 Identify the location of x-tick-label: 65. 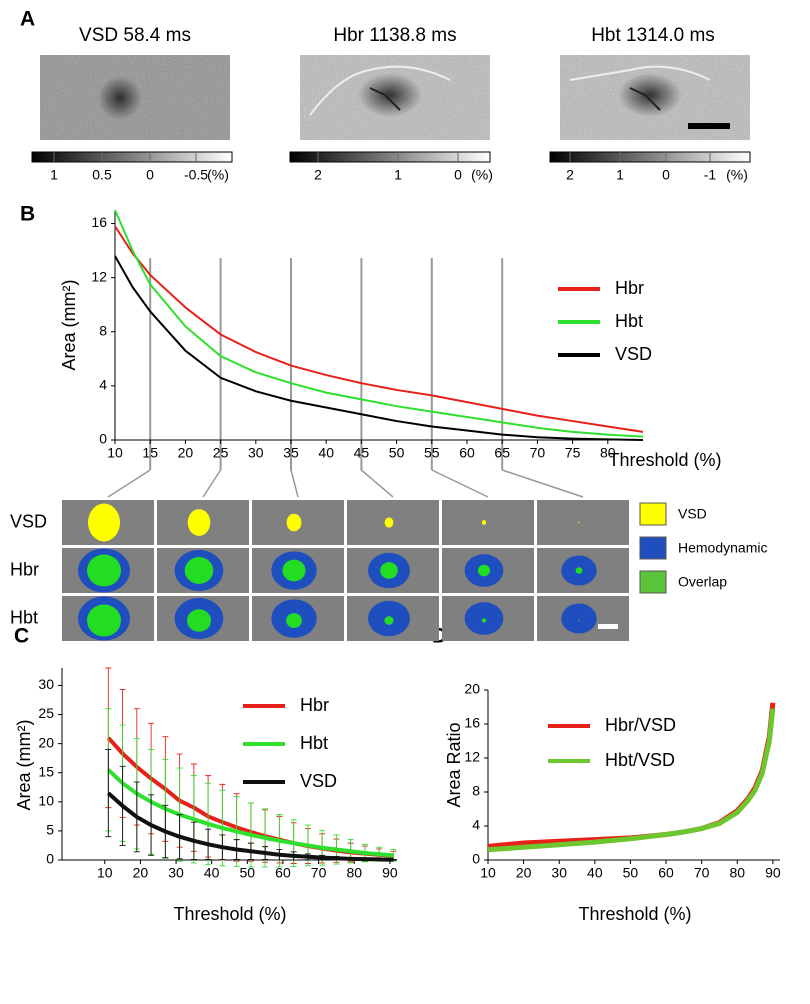
(502, 453).